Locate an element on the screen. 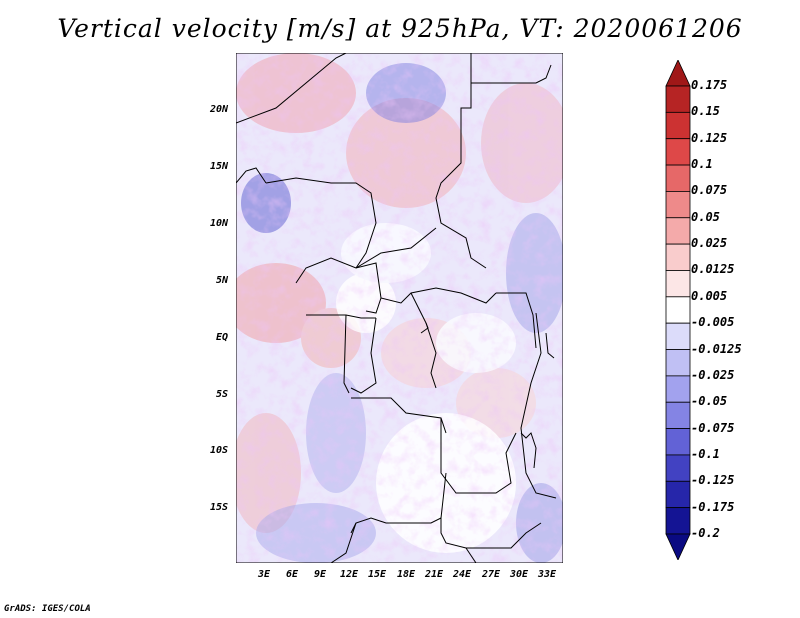 The width and height of the screenshot is (800, 618). colorbar-max-tip is located at coordinates (678, 73).